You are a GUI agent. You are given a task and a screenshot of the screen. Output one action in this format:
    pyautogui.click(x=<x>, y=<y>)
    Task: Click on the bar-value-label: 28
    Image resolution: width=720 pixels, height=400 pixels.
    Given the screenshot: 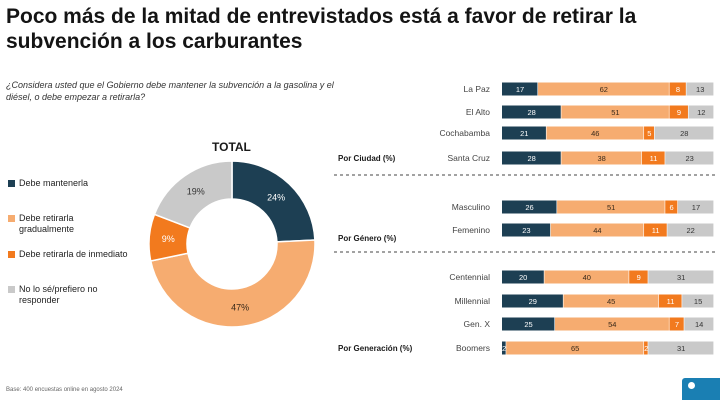 What is the action you would take?
    pyautogui.click(x=532, y=158)
    